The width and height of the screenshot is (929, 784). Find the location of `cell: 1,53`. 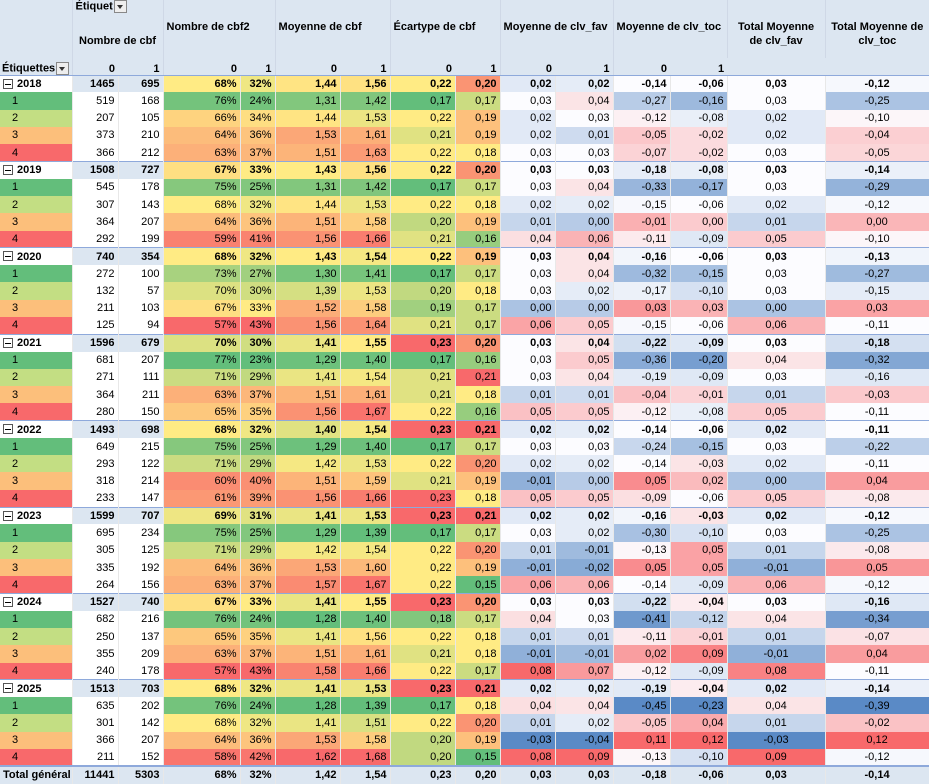

cell: 1,53 is located at coordinates (307, 567).